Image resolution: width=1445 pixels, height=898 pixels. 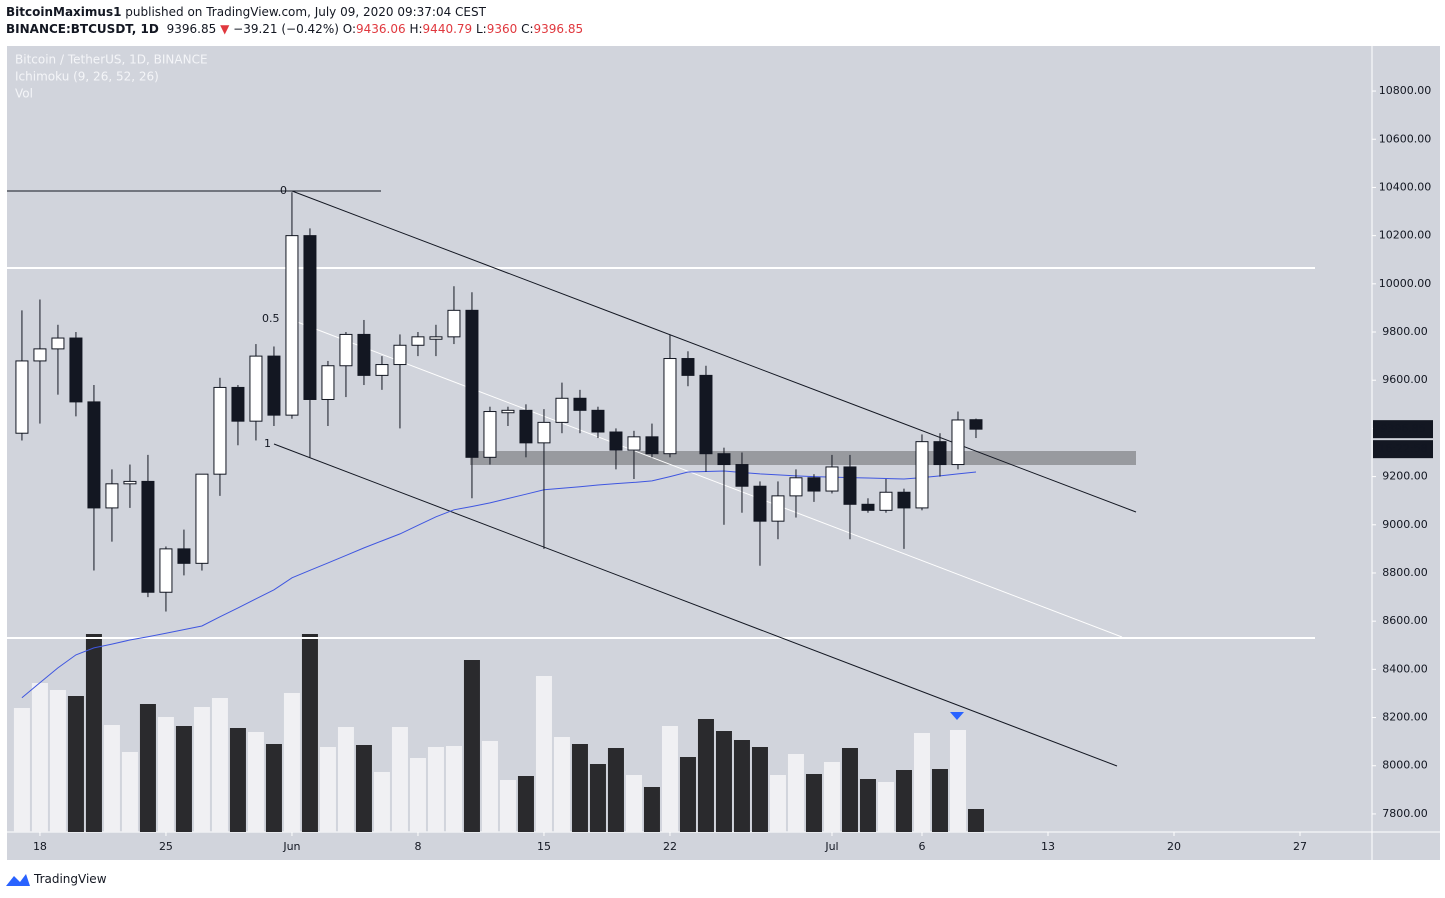 What do you see at coordinates (283, 190) in the screenshot?
I see `fib-label: 0` at bounding box center [283, 190].